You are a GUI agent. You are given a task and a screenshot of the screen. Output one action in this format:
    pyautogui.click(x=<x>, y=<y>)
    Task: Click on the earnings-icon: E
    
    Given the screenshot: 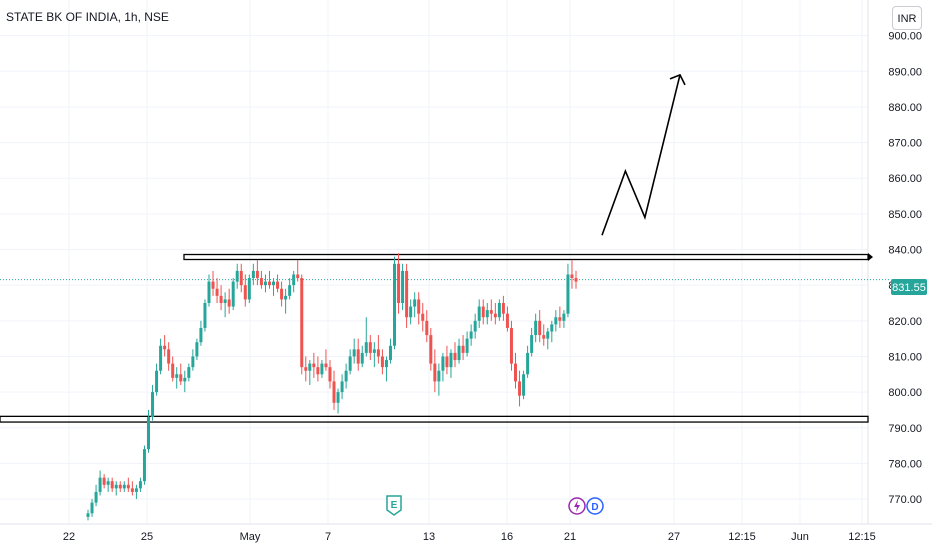 What is the action you would take?
    pyautogui.click(x=394, y=505)
    